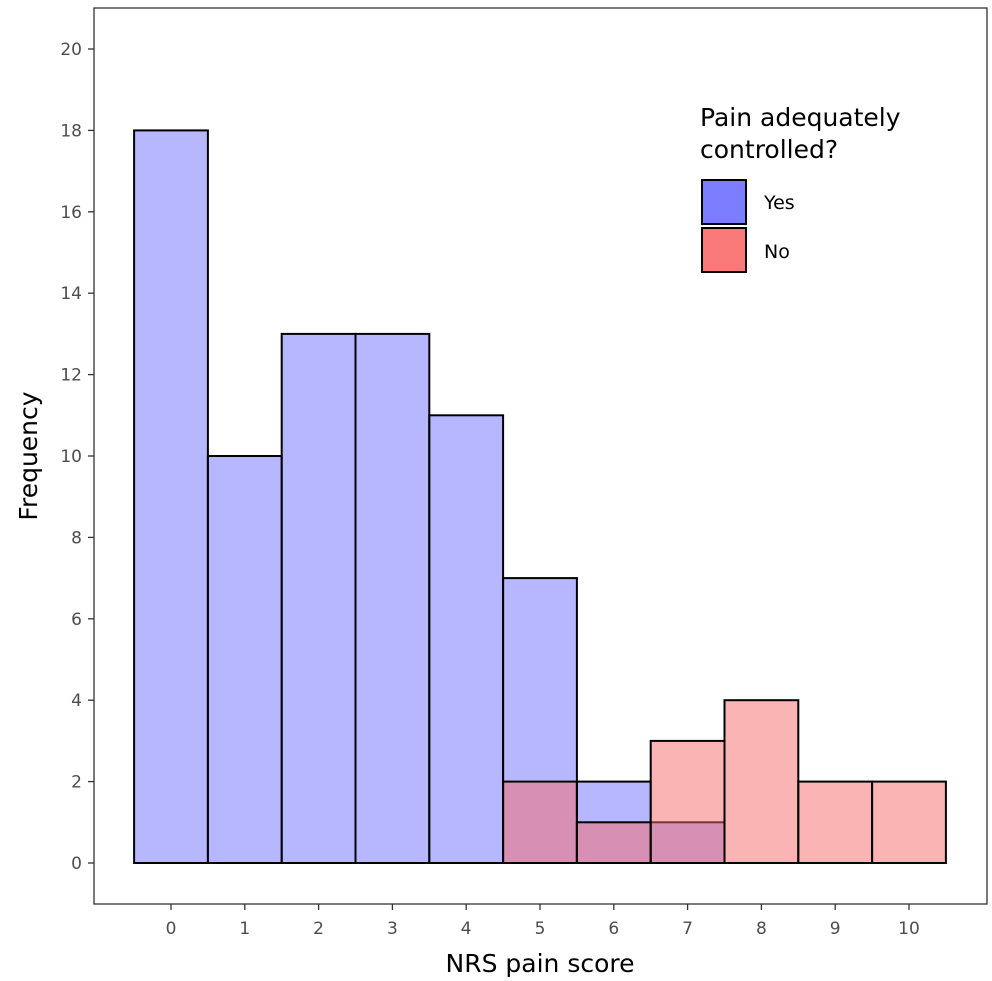 The height and width of the screenshot is (981, 992). Describe the element at coordinates (761, 929) in the screenshot. I see `x-tick-label-8: 8` at that location.